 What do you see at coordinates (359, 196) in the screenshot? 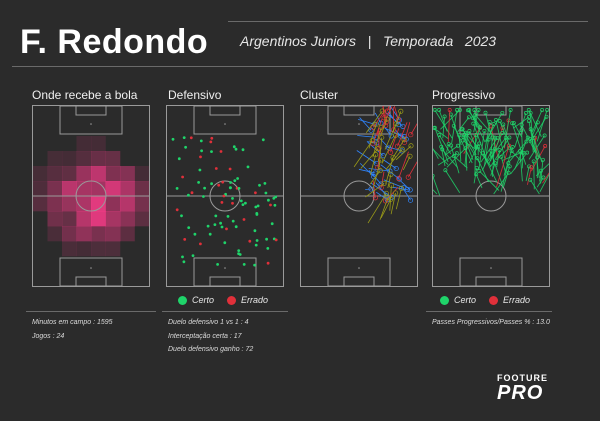
I see `cluster-pitch` at bounding box center [359, 196].